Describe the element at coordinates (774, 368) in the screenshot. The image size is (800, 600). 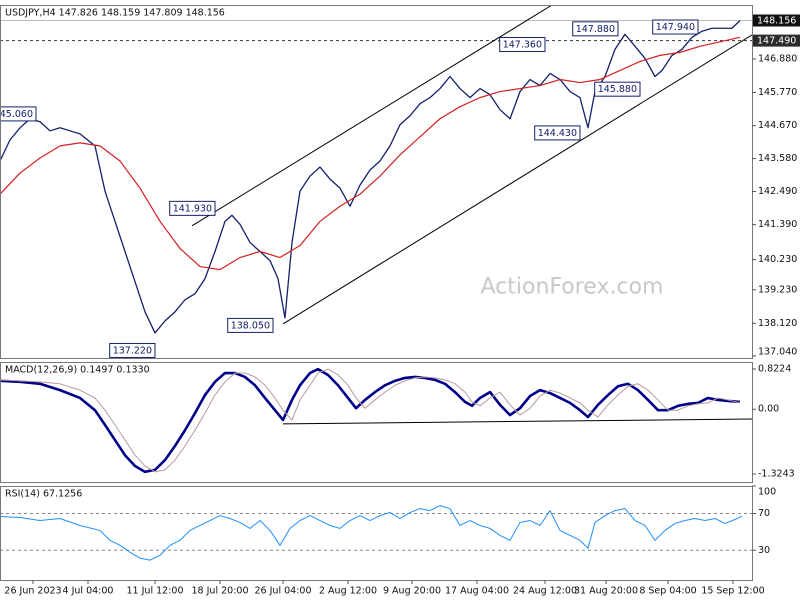
I see `y-tick-label: 0.8224` at that location.